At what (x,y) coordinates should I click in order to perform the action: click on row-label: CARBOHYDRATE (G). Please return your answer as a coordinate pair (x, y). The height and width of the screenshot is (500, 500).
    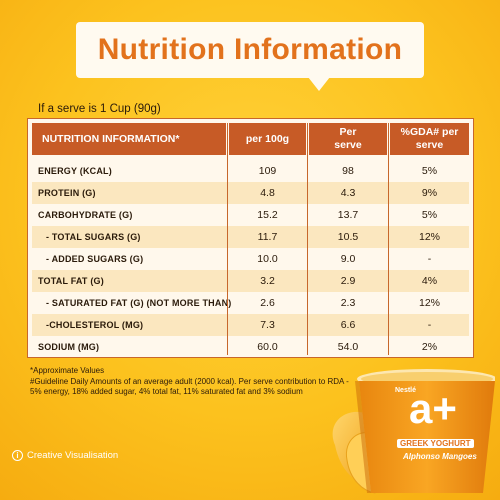
    Looking at the image, I should click on (85, 215).